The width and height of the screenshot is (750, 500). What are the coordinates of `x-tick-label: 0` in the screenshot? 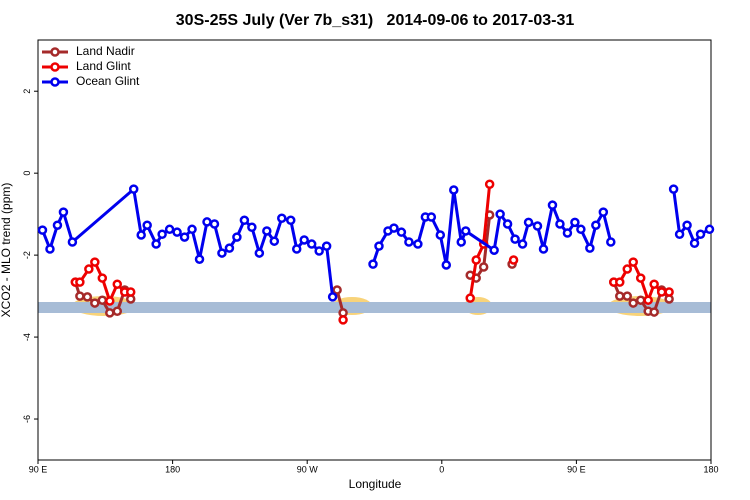 It's located at (441, 469).